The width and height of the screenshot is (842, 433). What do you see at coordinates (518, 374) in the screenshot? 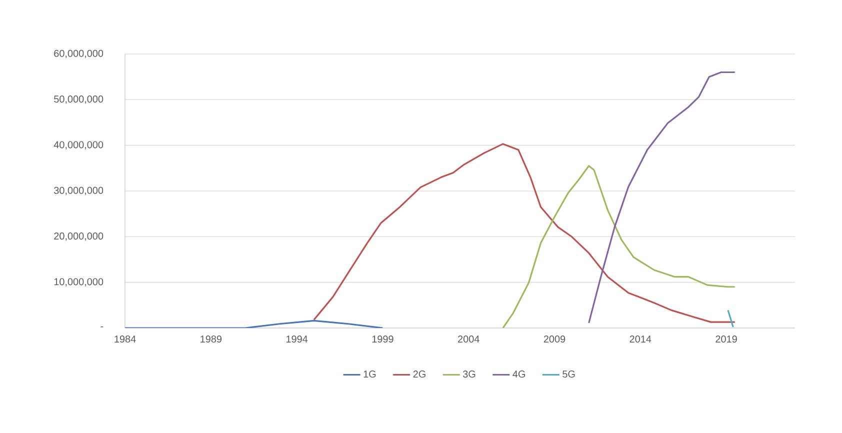
I see `legend-label: 4G` at bounding box center [518, 374].